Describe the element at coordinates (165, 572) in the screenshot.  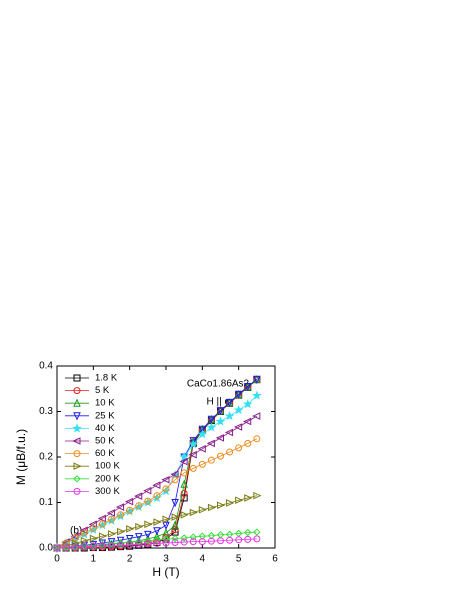
I see `x-axis-title: H (T)` at that location.